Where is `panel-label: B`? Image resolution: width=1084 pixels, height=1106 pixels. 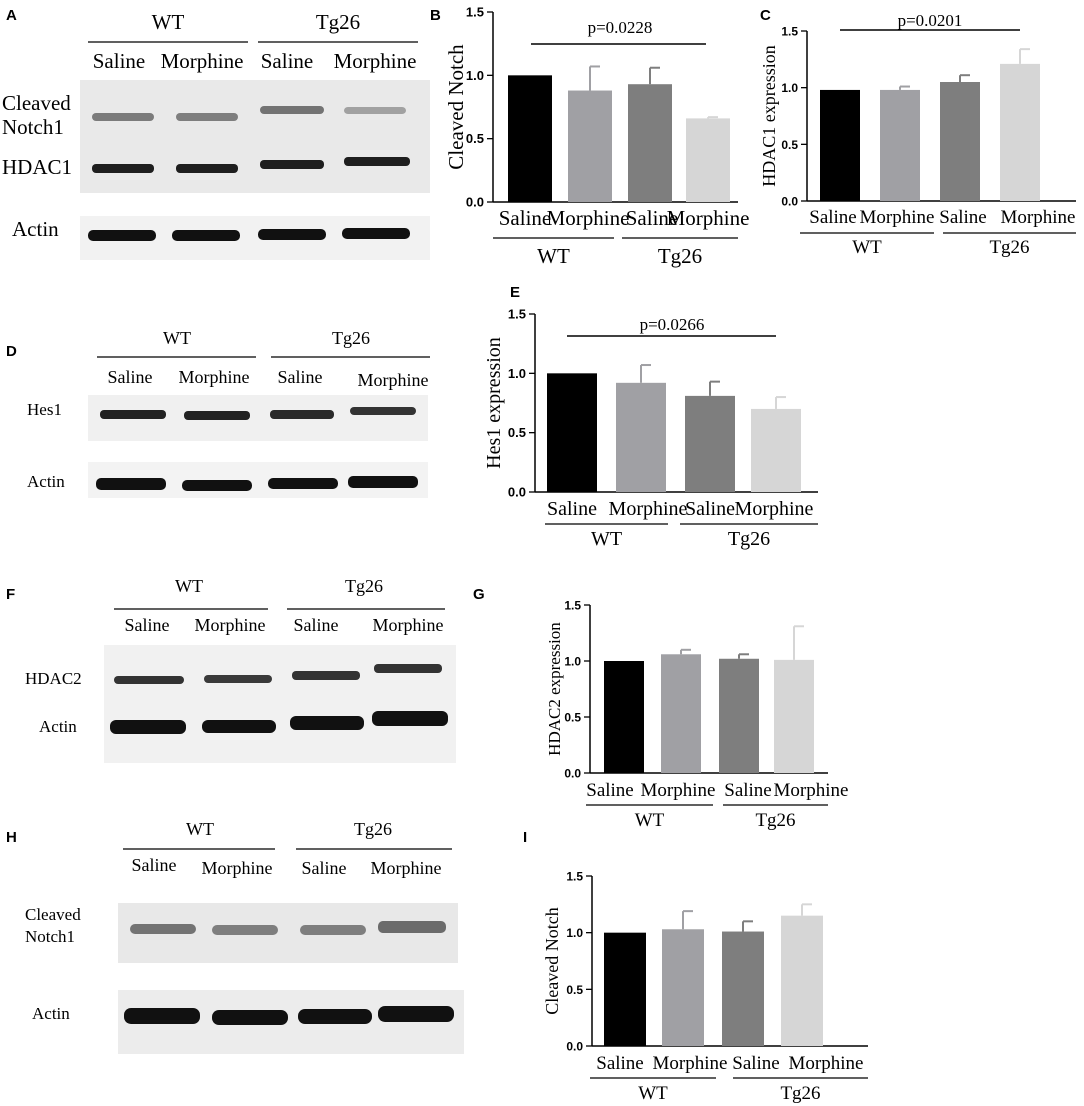
panel-label: B is located at coordinates (435, 15).